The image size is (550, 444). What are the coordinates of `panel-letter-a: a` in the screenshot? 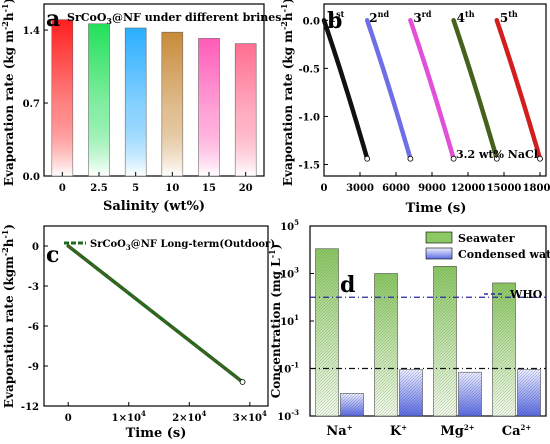 It's located at (53, 19).